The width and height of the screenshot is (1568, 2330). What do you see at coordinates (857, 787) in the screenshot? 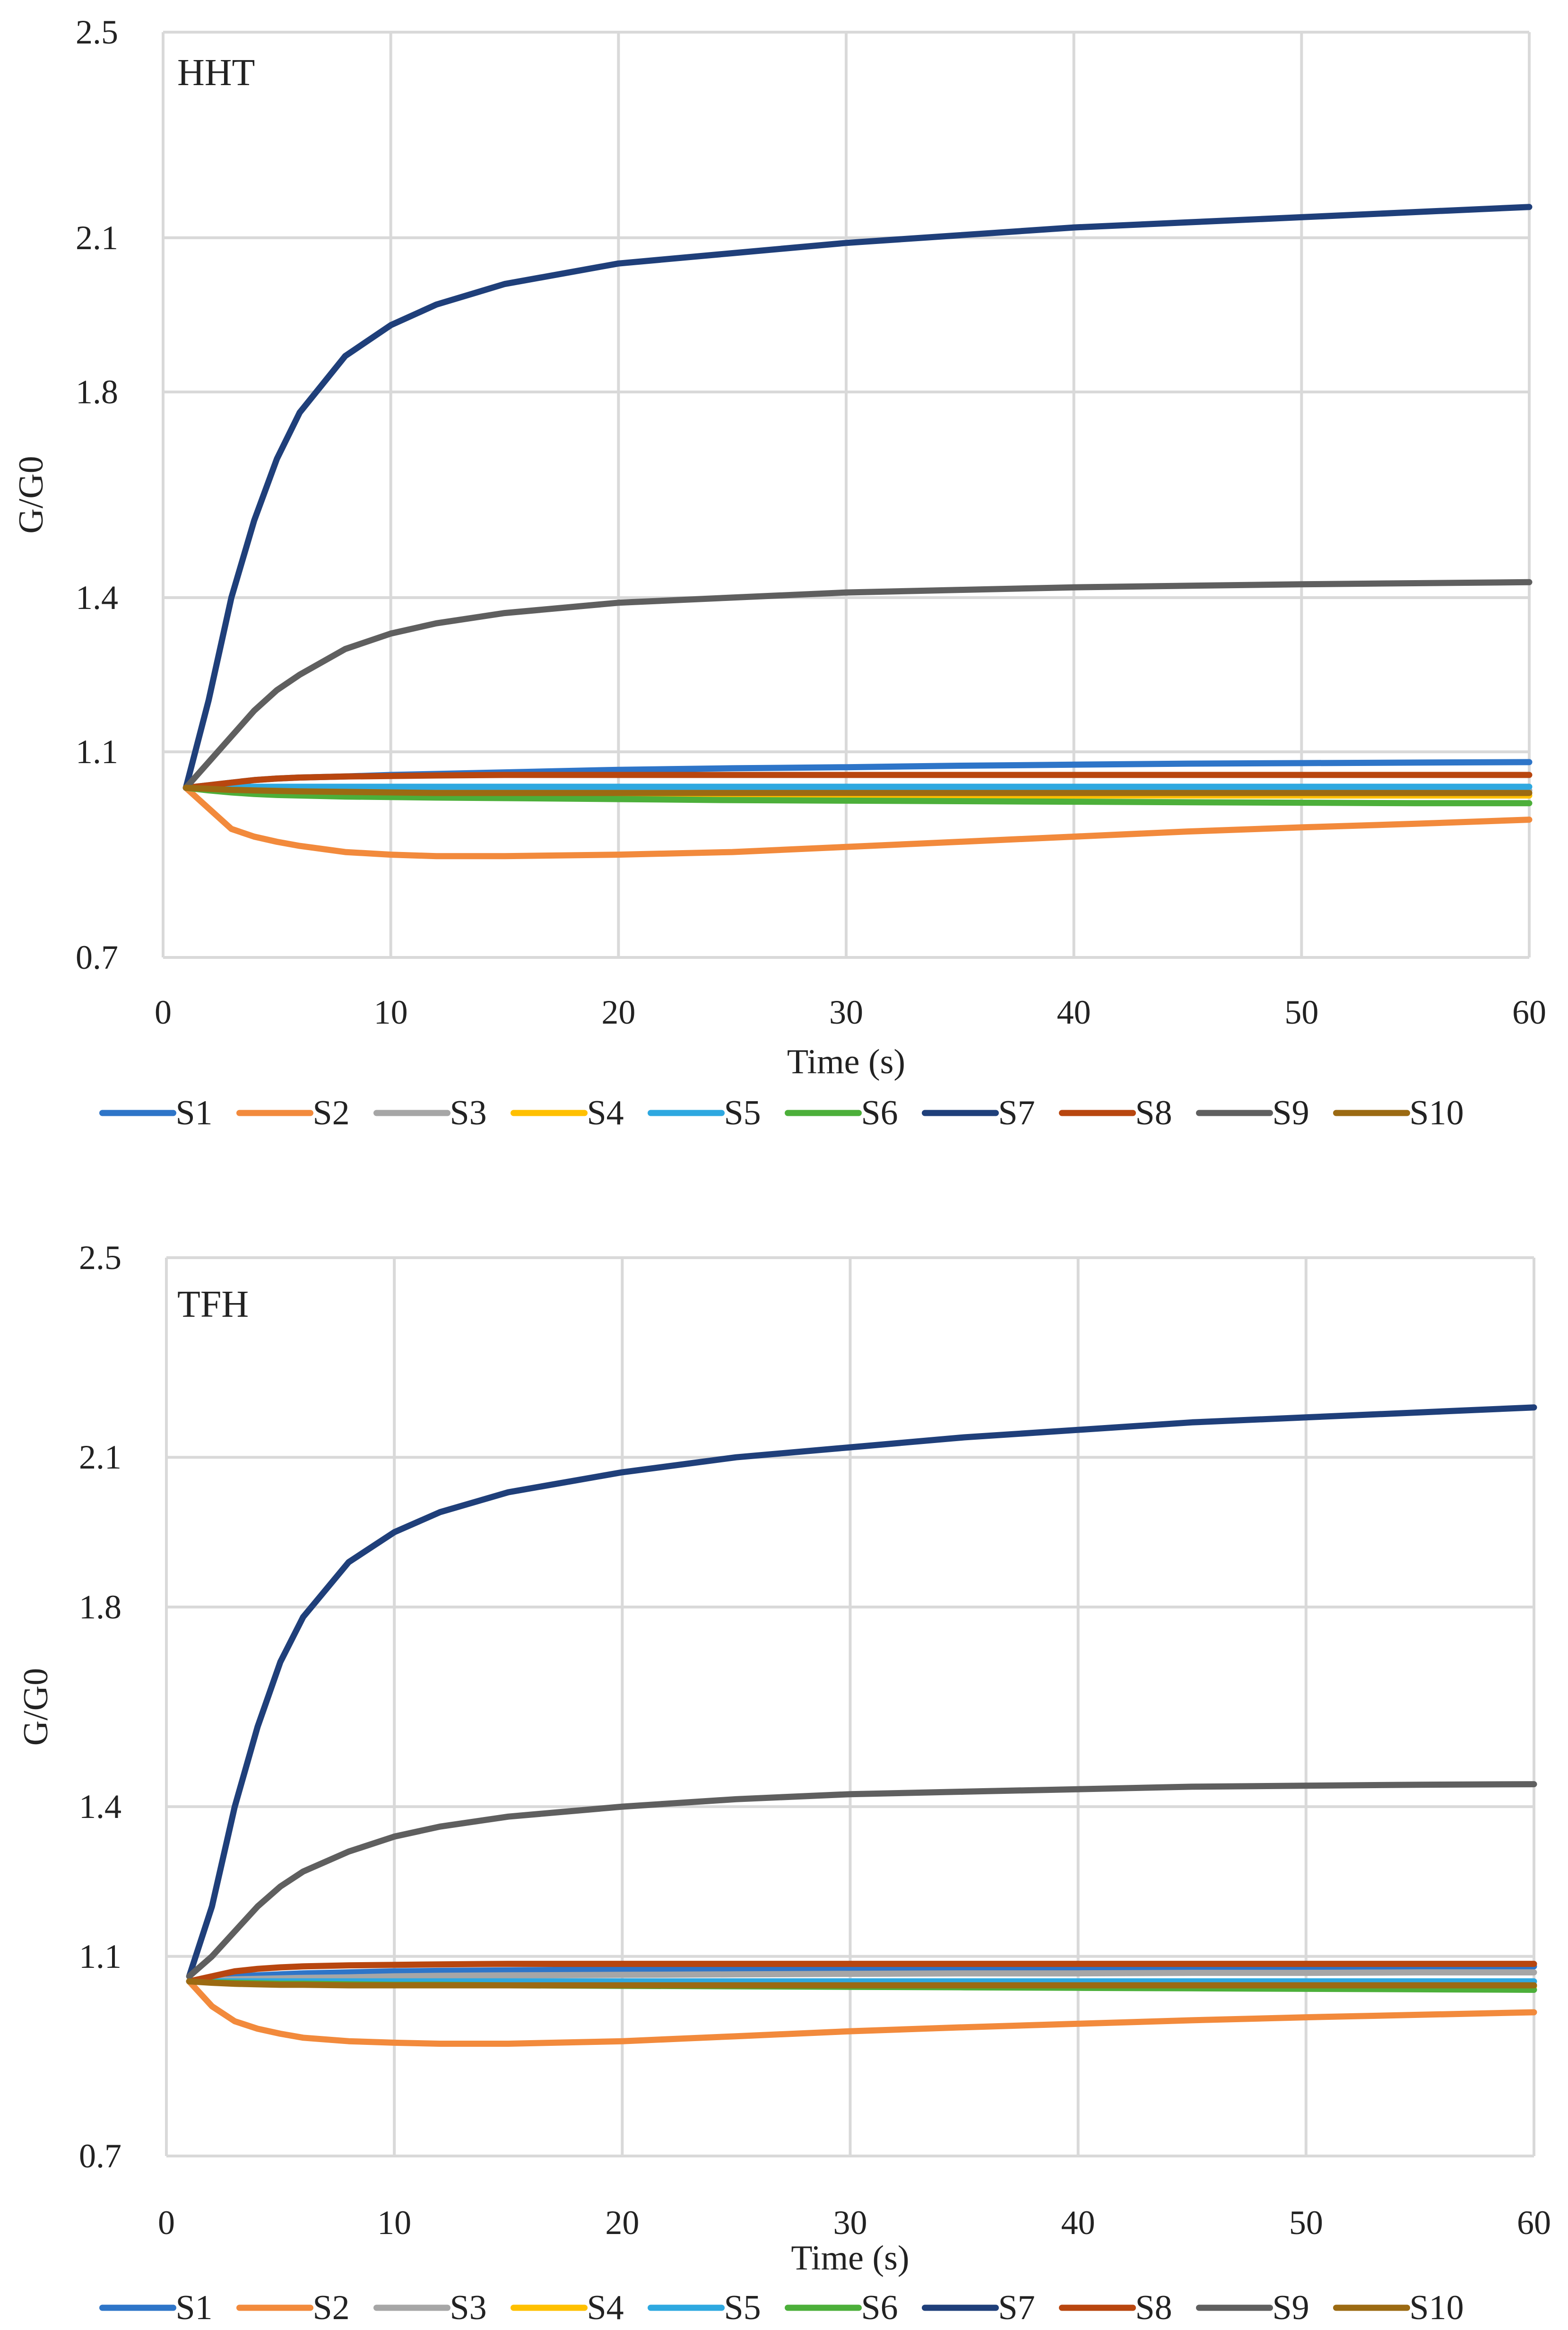
I see `series-line-s5` at bounding box center [857, 787].